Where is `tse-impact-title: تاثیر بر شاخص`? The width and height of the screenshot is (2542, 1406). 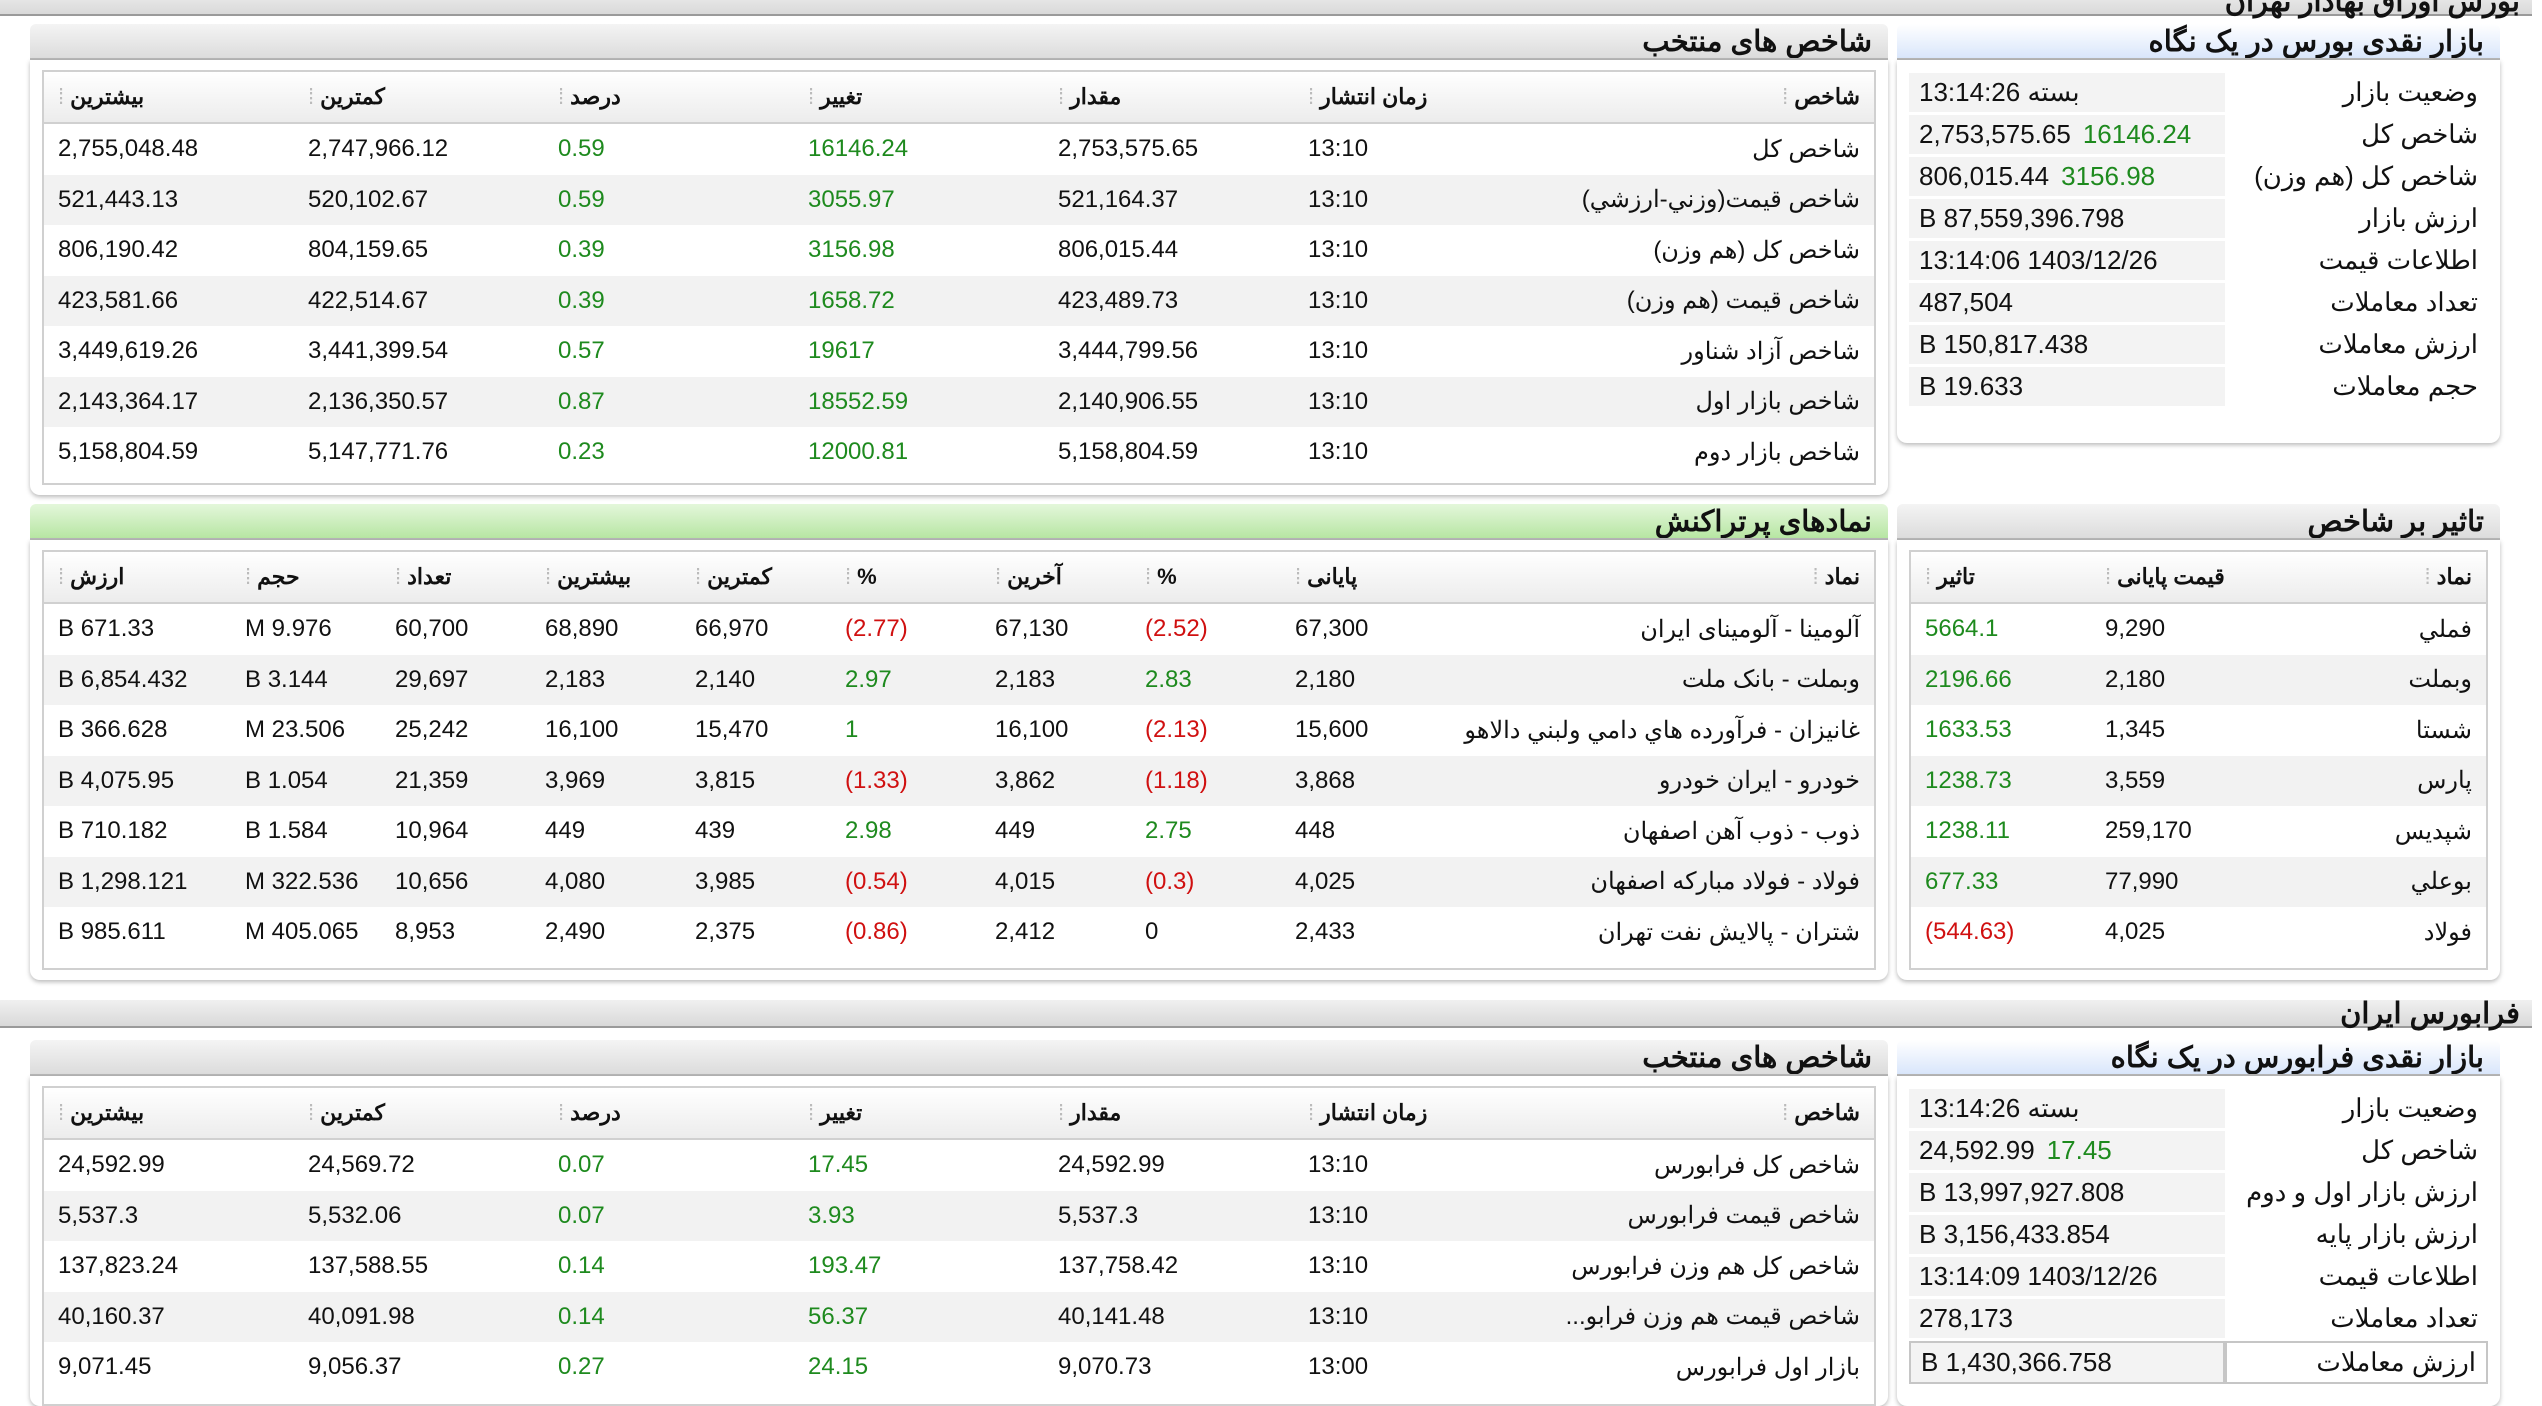
tse-impact-title: تاثیر بر شاخص is located at coordinates (2395, 522).